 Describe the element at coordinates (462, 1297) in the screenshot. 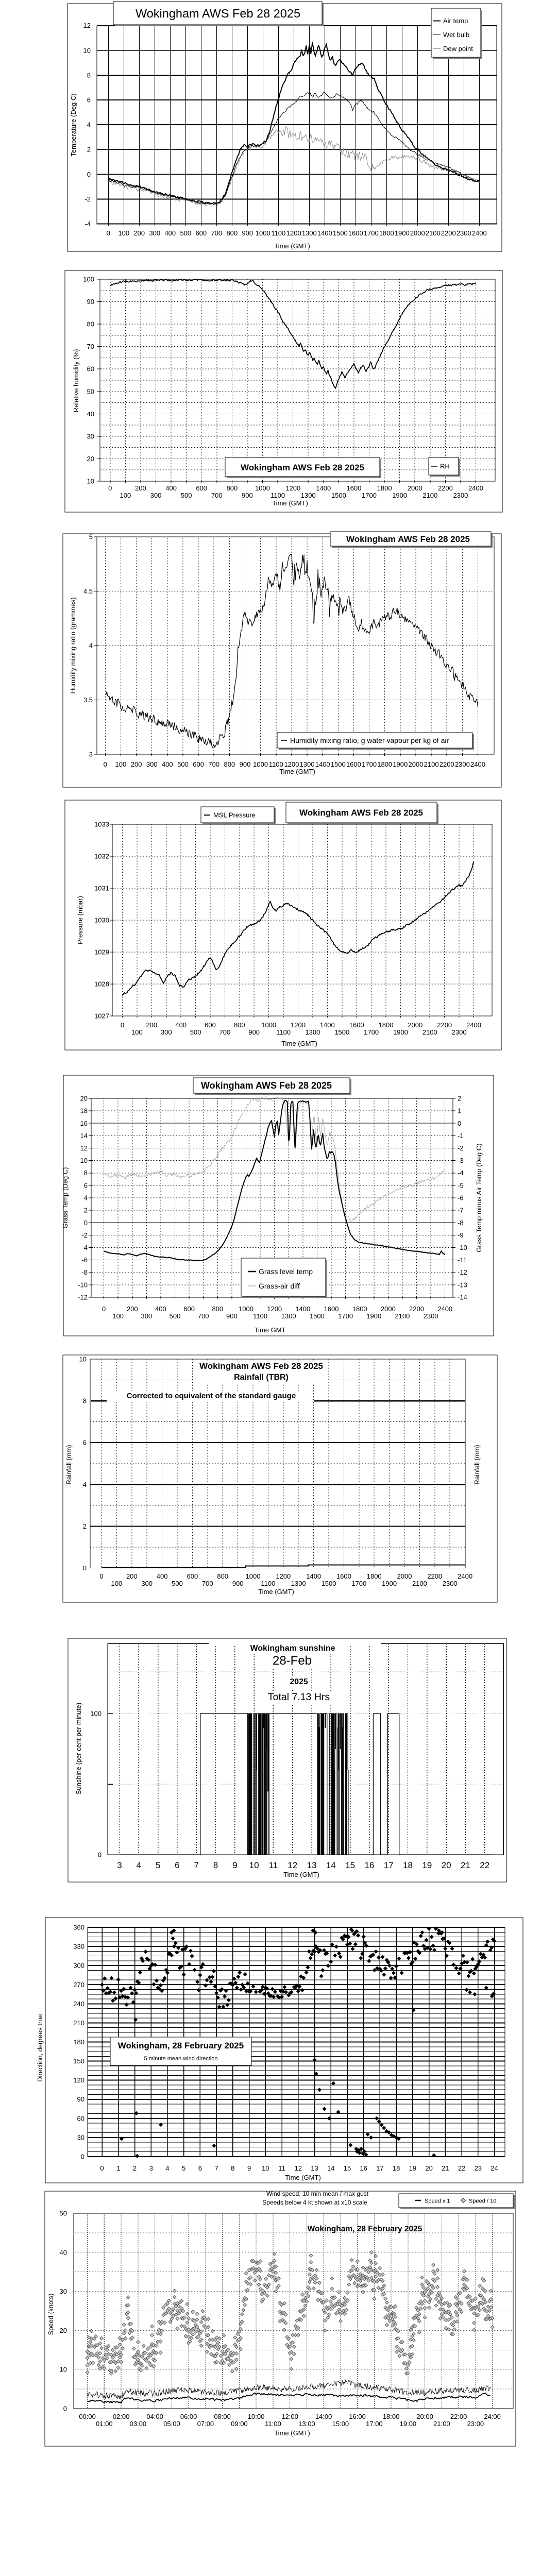

I see `svg-text: -14` at that location.